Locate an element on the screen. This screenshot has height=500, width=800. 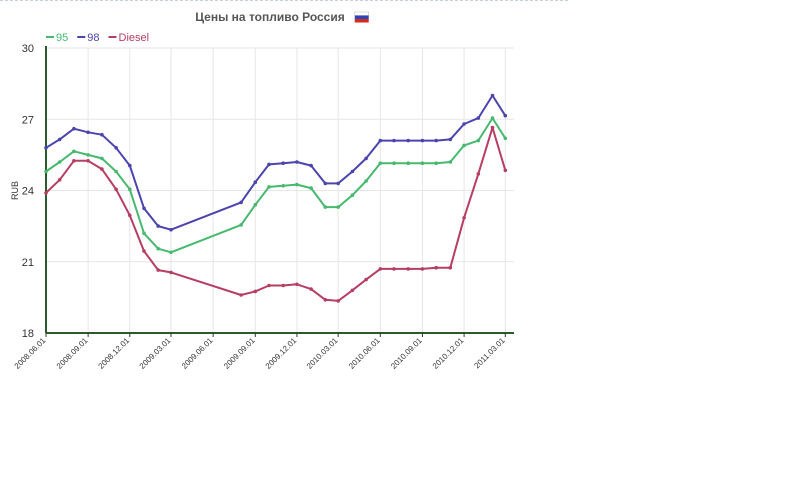
x-tick-2009-09-01: 2009.09.01 is located at coordinates (239, 353).